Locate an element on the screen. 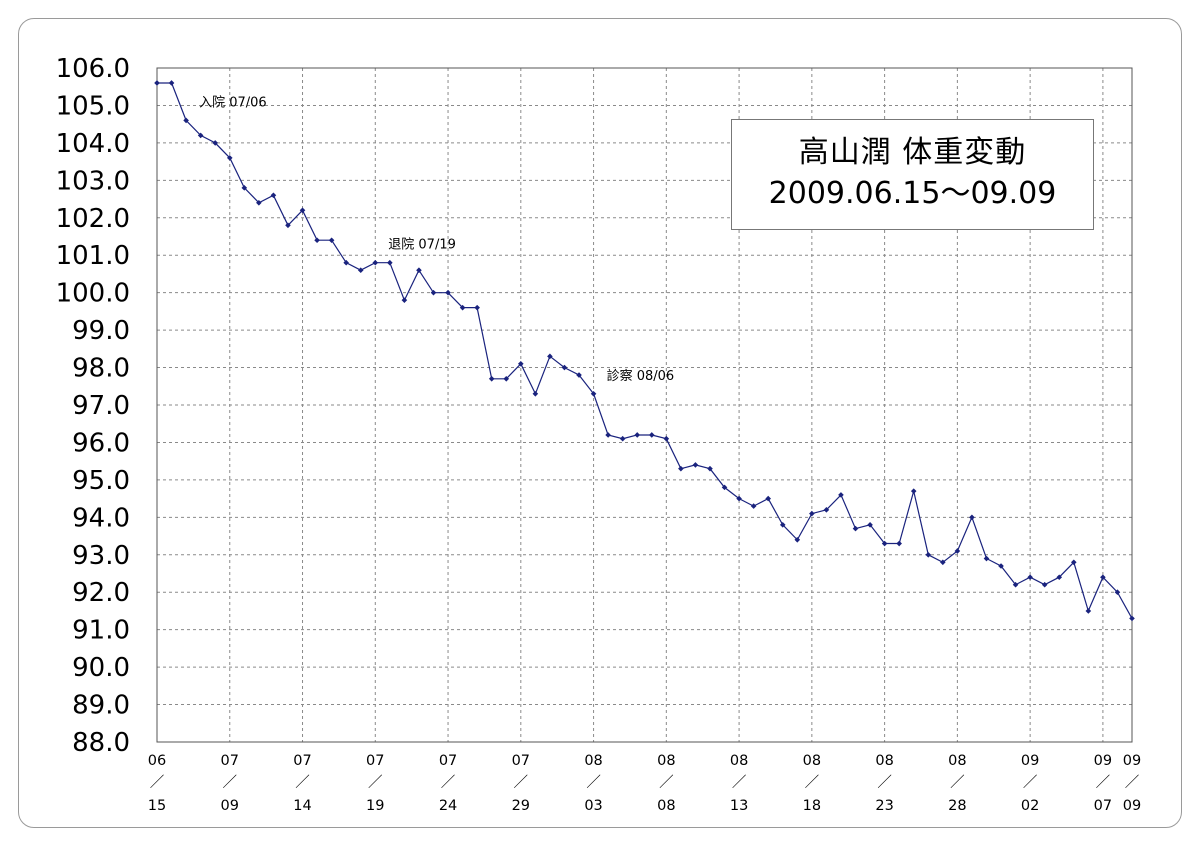 The height and width of the screenshot is (854, 1200). annotations: 入院 07/06 退院 07/19 診察 08/06 is located at coordinates (436, 239).